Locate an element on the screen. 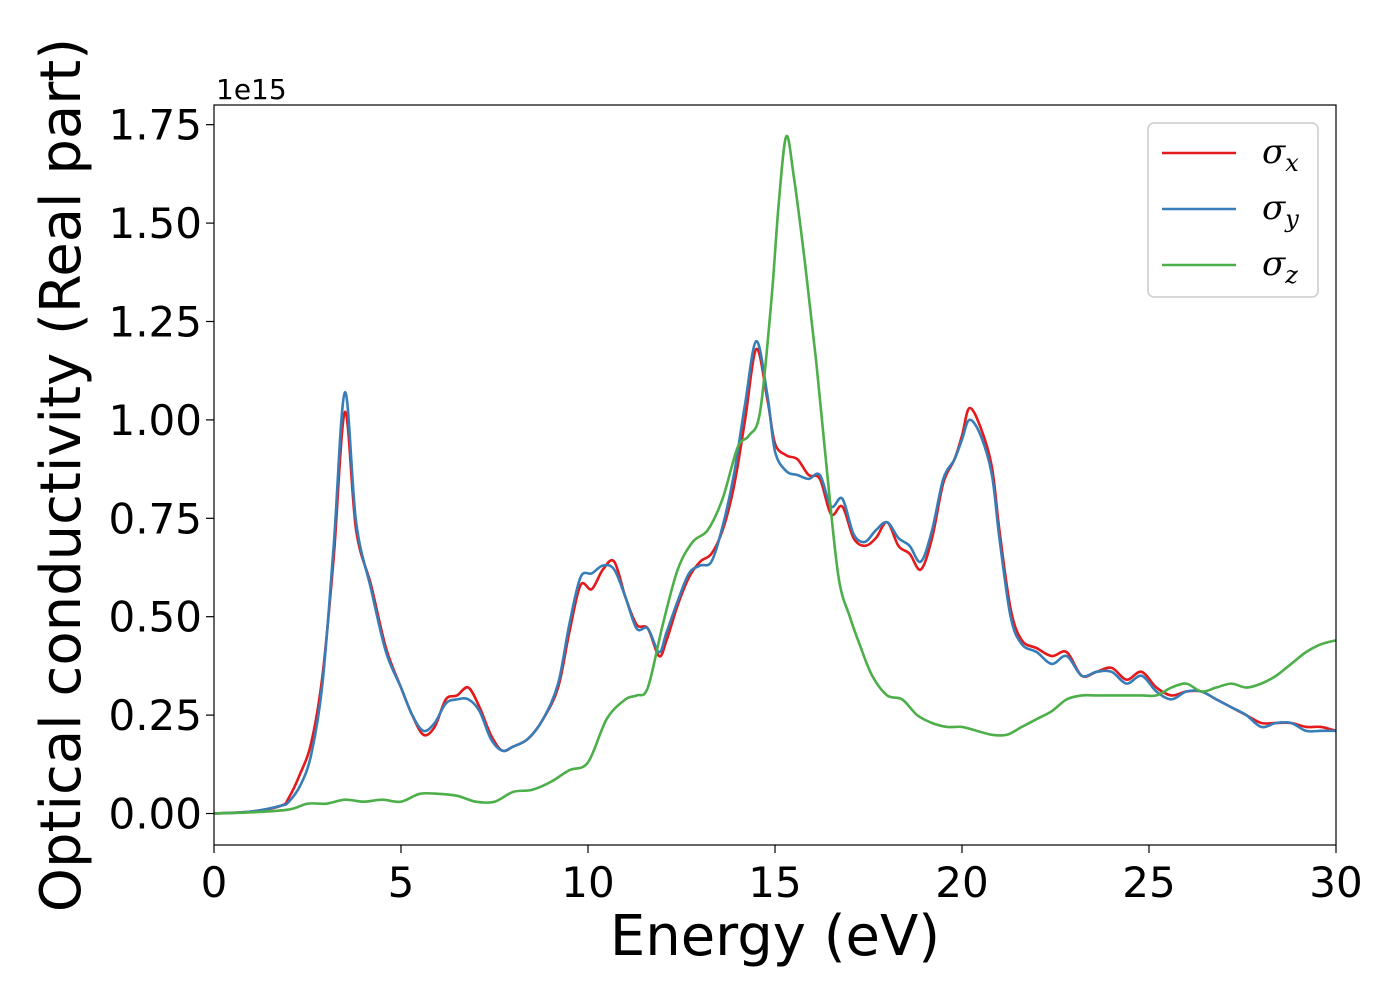  x-tick-label: 15 is located at coordinates (774, 882).